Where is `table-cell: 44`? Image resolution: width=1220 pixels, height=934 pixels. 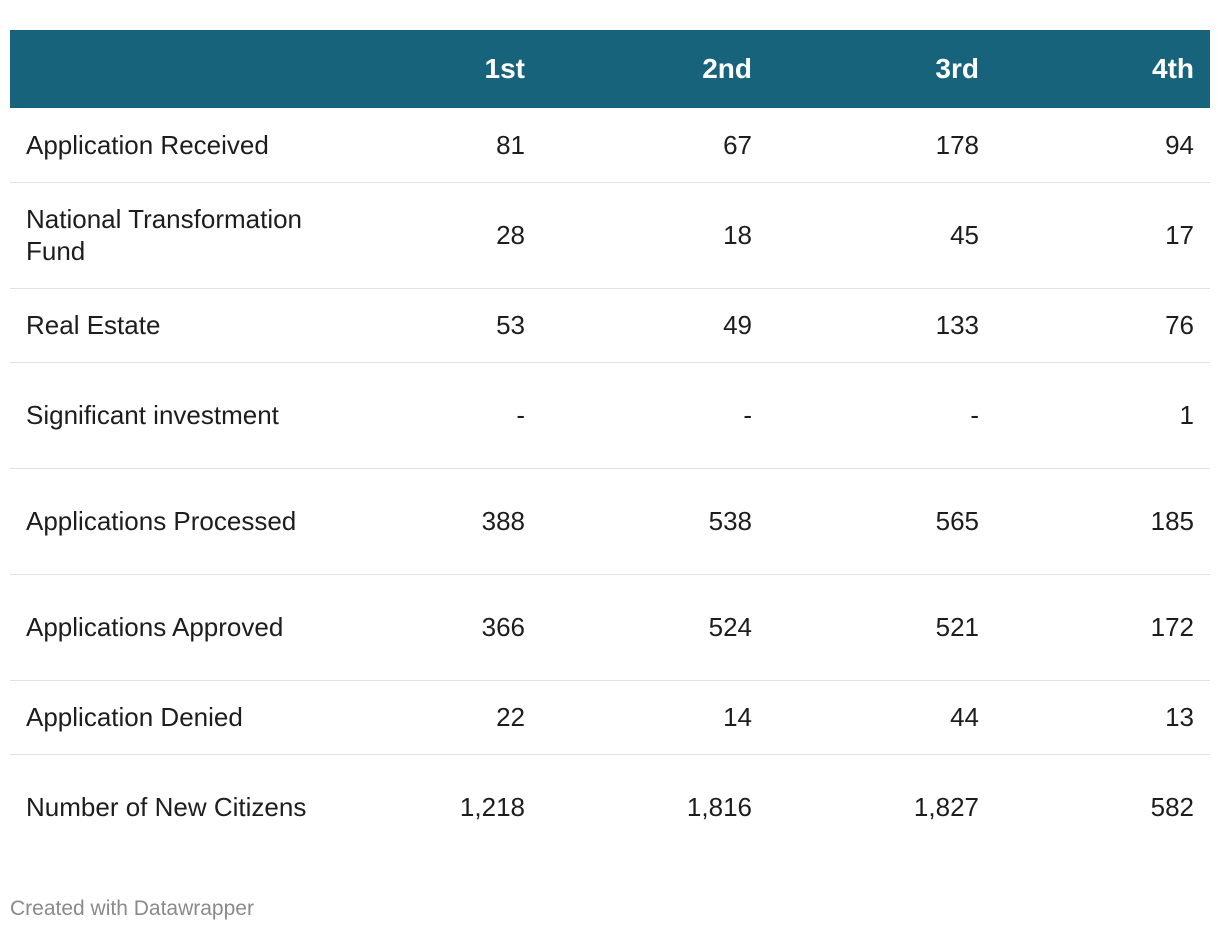 table-cell: 44 is located at coordinates (881, 717).